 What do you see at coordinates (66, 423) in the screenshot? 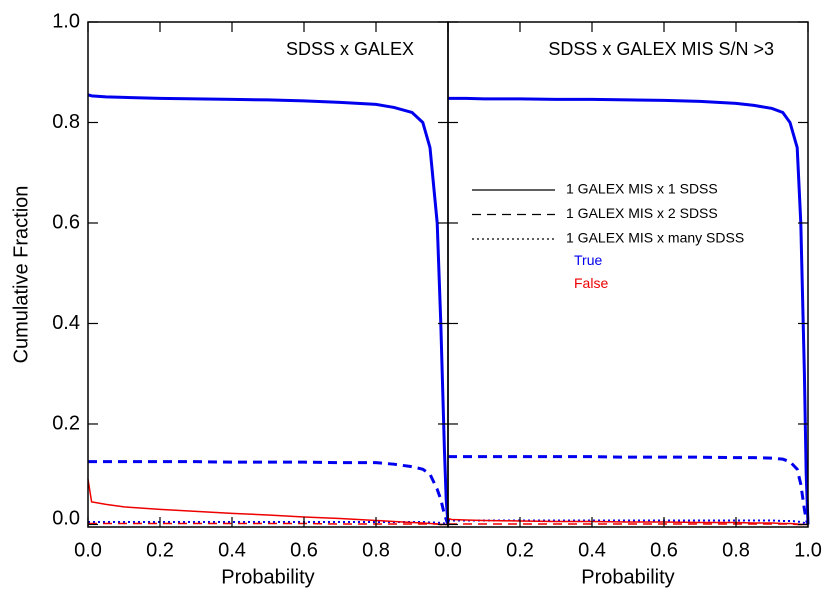
I see `y-tick-label: 0.2` at bounding box center [66, 423].